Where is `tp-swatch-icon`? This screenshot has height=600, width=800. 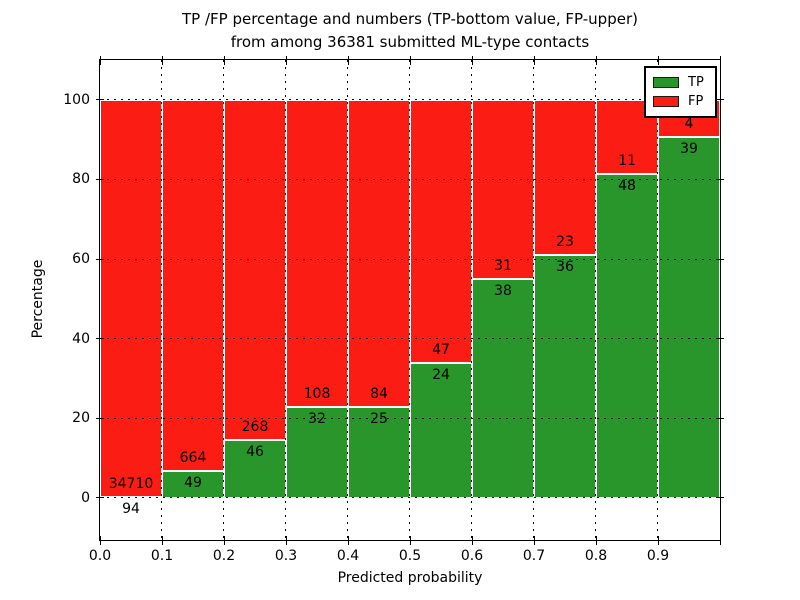
tp-swatch-icon is located at coordinates (666, 82).